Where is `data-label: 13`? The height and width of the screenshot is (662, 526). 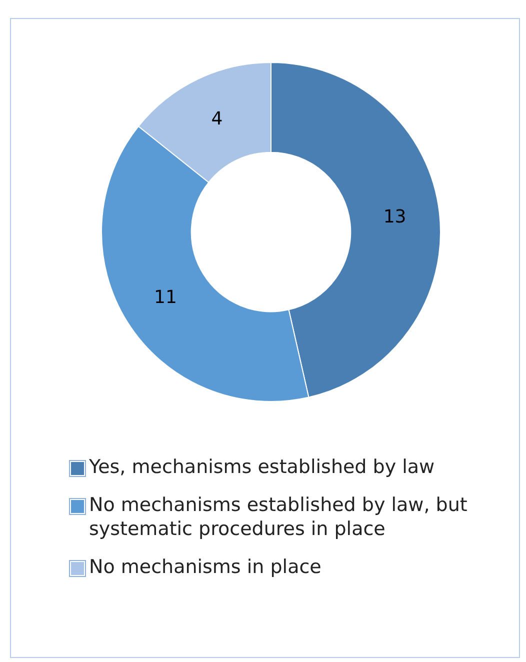
data-label: 13 is located at coordinates (394, 217).